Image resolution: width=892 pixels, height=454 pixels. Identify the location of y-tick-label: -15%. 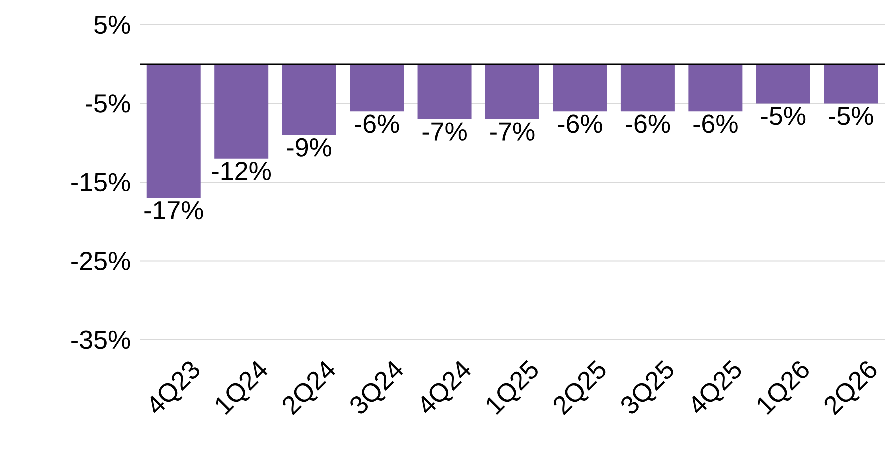
(101, 182).